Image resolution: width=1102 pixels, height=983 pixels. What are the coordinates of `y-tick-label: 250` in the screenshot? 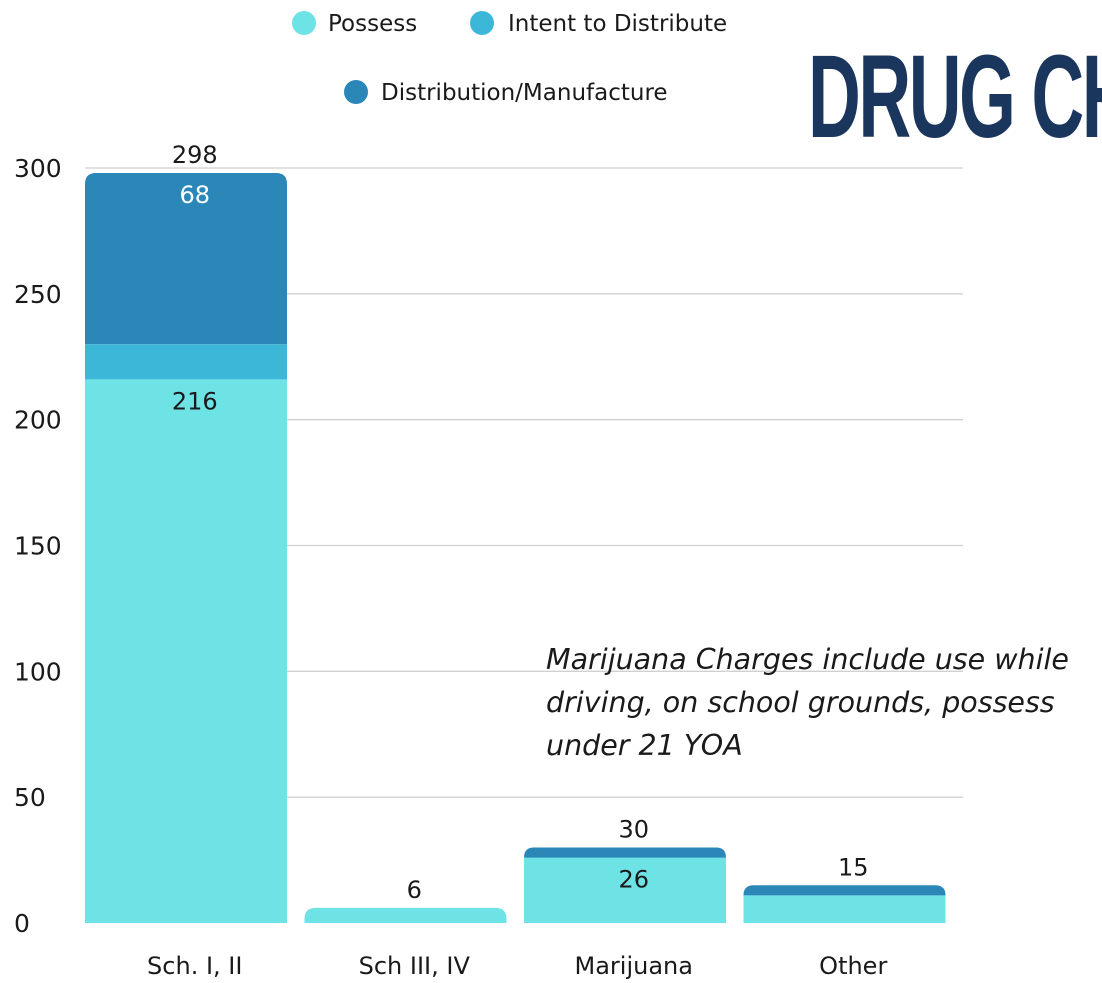 It's located at (38, 294).